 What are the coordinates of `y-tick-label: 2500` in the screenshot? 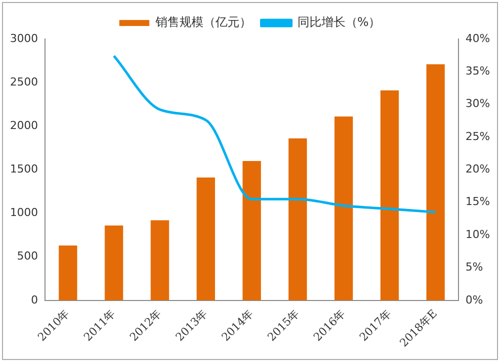 It's located at (24, 81).